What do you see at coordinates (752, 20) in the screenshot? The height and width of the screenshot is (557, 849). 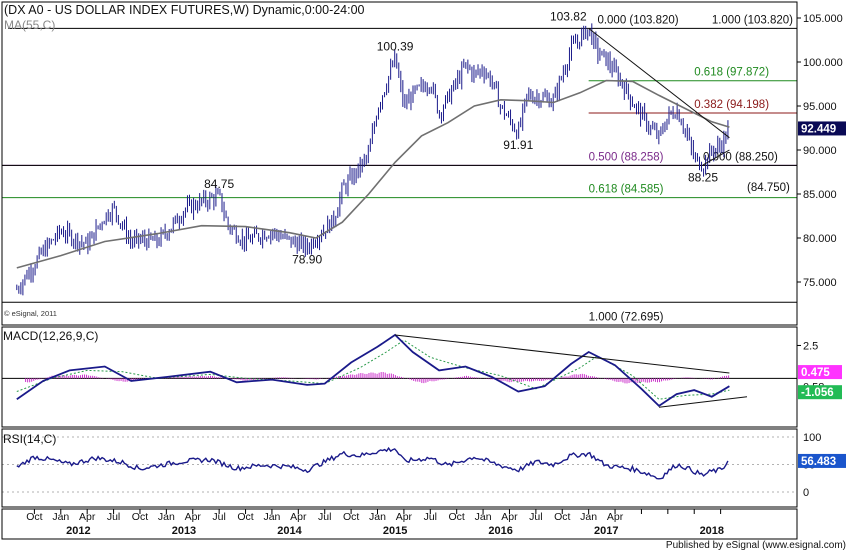 I see `fib-level-label: 1.000 (103.820)` at bounding box center [752, 20].